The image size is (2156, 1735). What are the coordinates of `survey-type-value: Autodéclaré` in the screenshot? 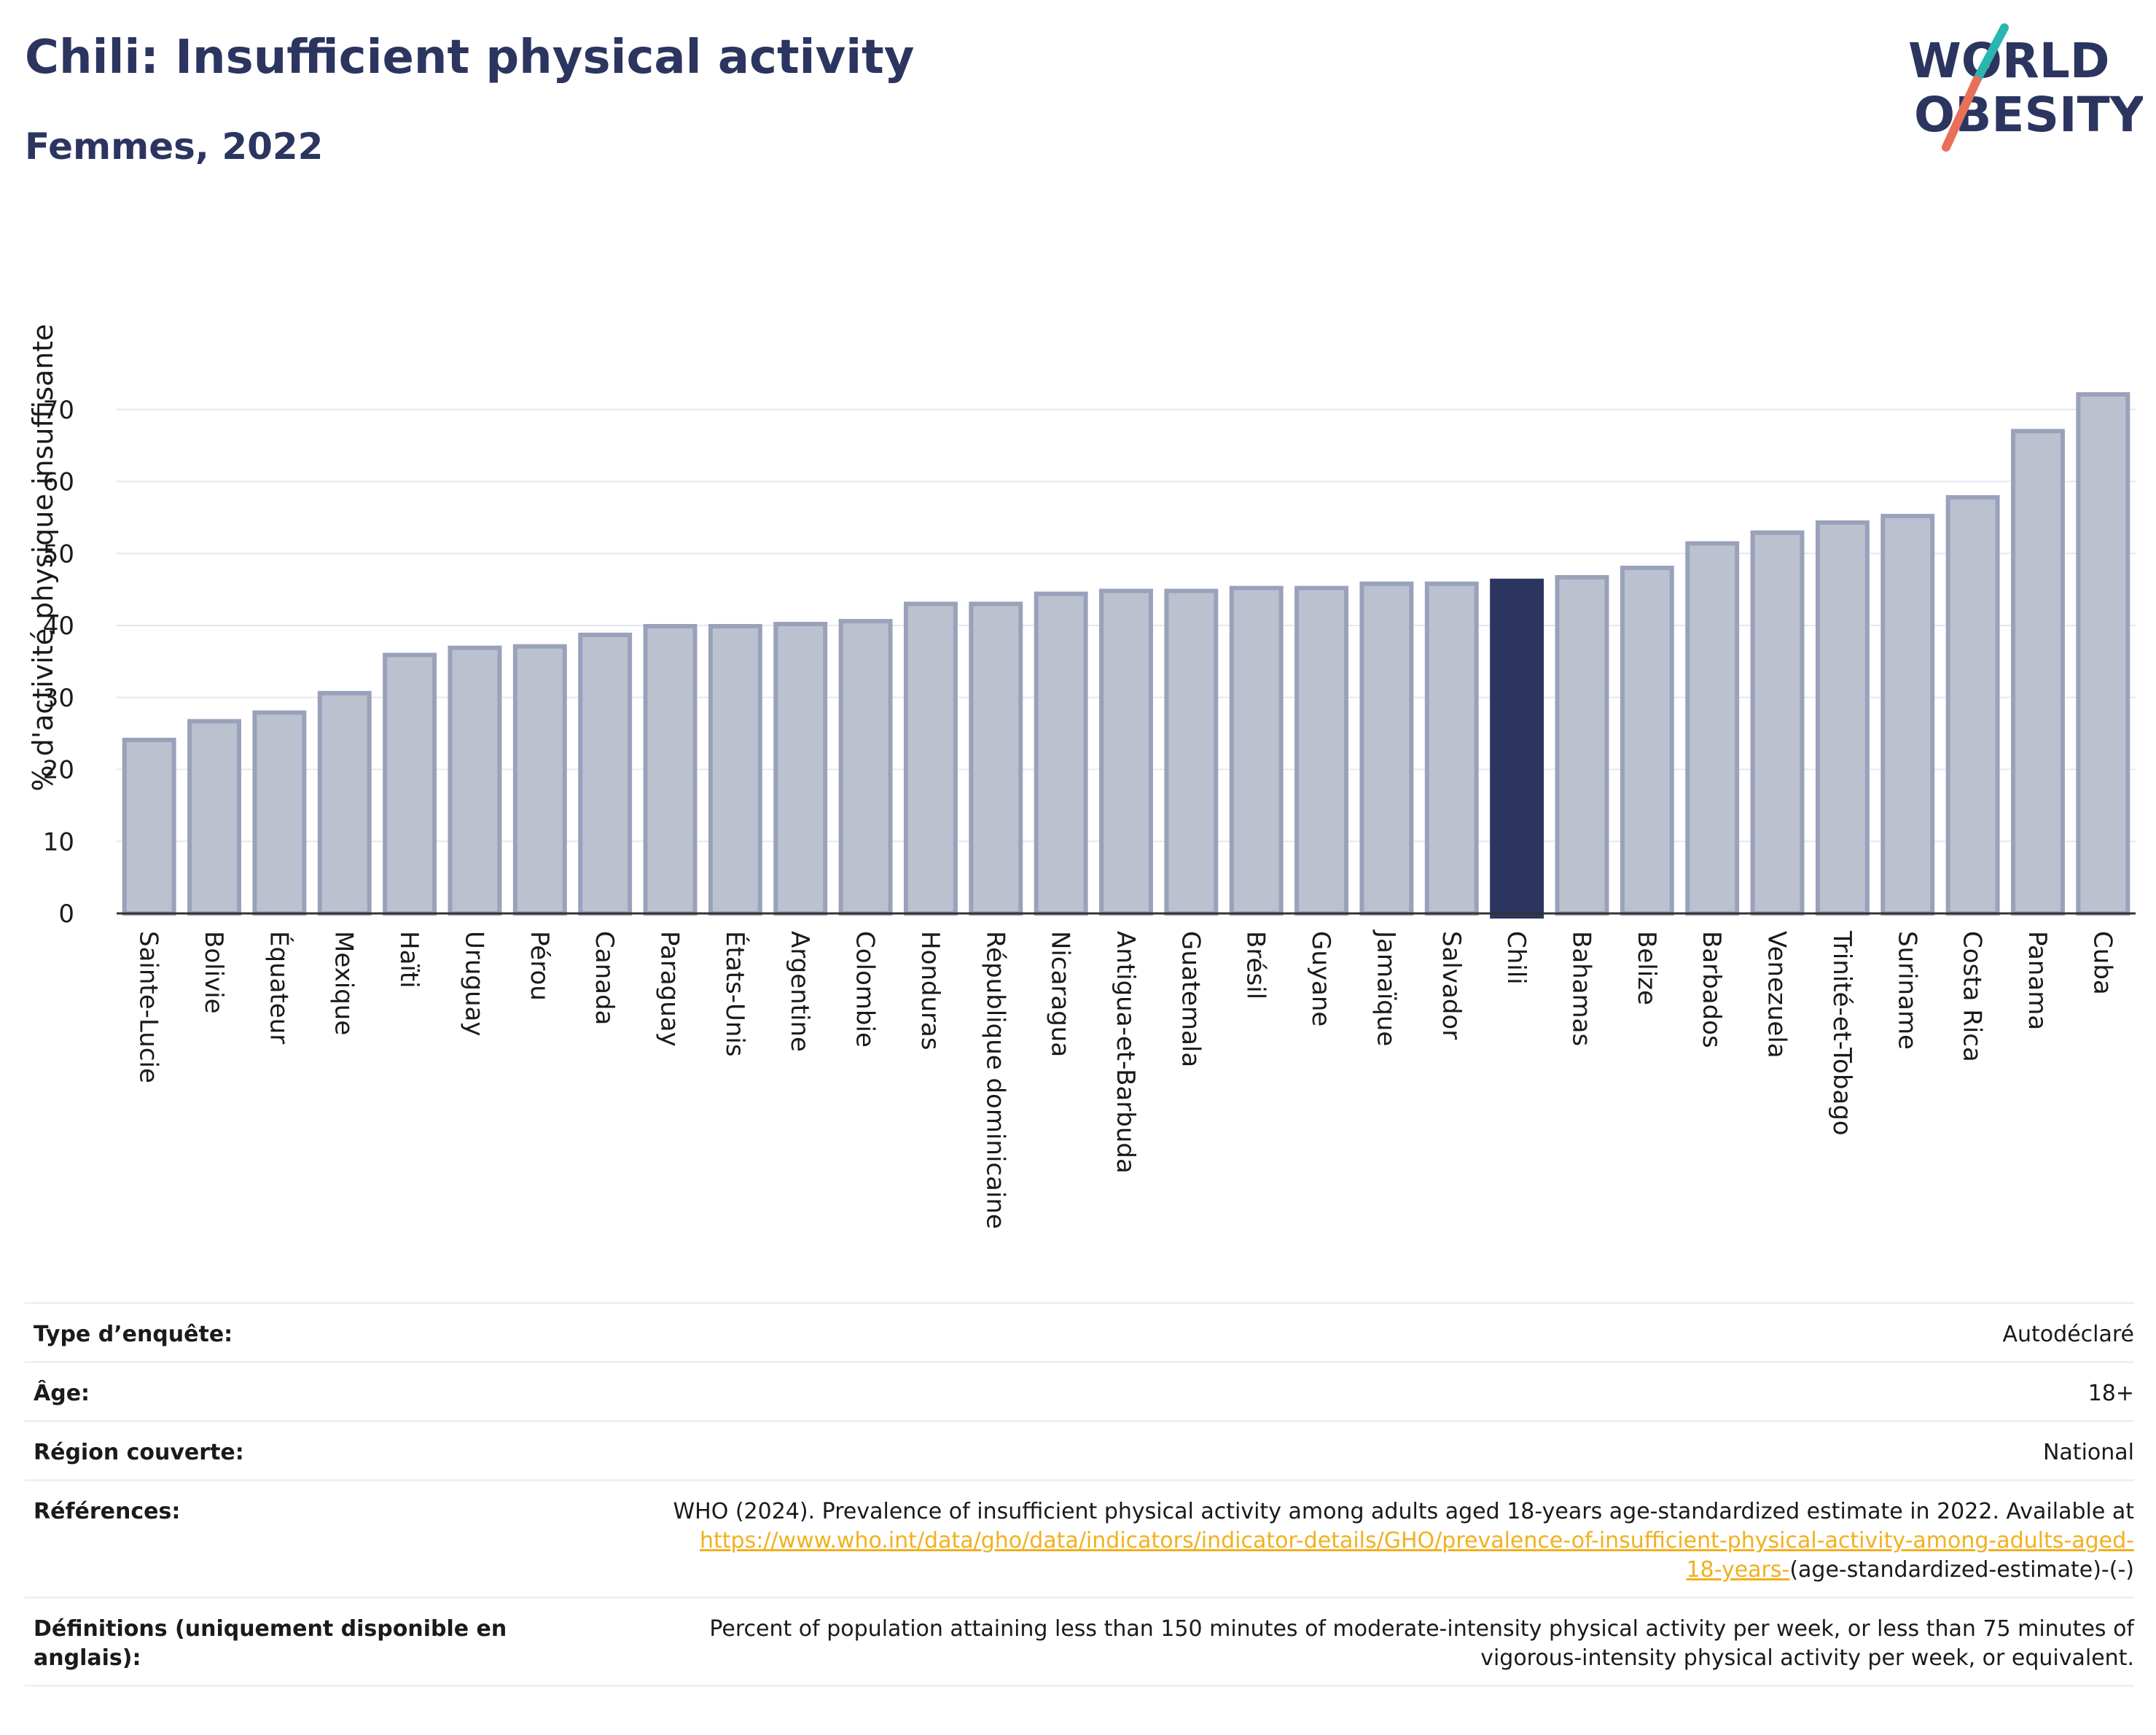 It's located at (2069, 1334).